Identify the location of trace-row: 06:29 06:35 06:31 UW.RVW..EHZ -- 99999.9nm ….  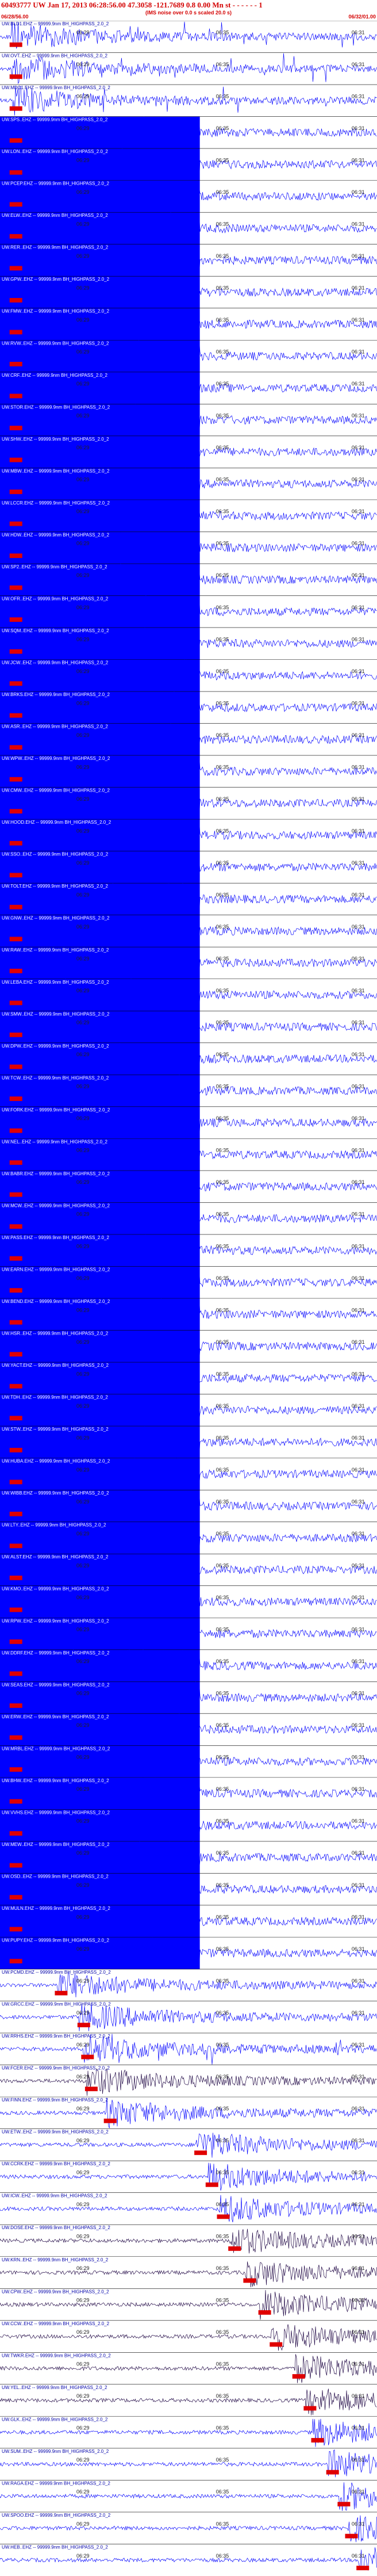
(188, 356).